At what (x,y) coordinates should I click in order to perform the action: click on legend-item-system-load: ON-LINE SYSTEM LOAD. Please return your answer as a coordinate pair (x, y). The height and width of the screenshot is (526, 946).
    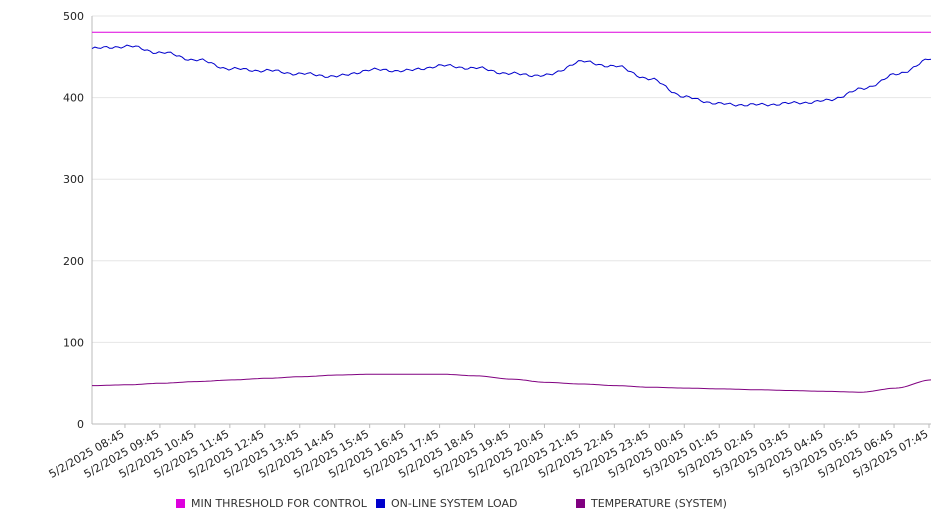
    Looking at the image, I should click on (446, 503).